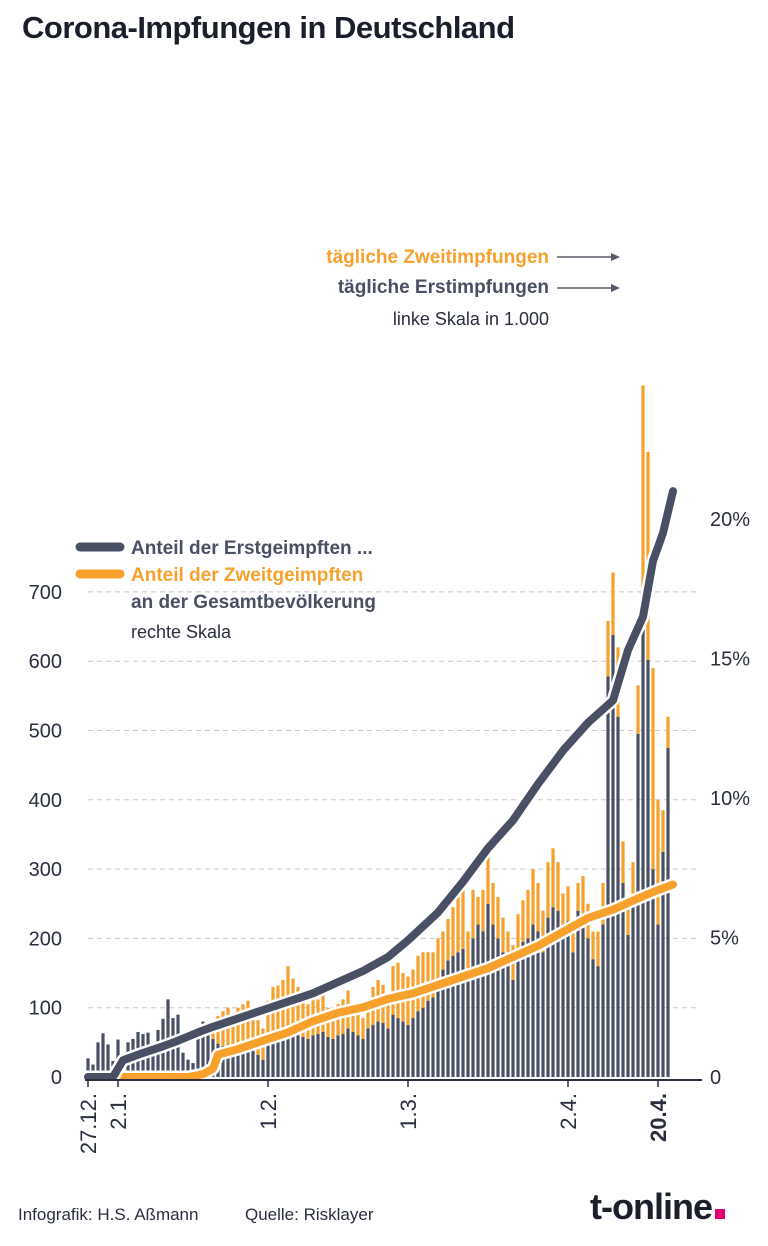 This screenshot has height=1246, width=768. I want to click on y-left-tick-label: 500, so click(45, 732).